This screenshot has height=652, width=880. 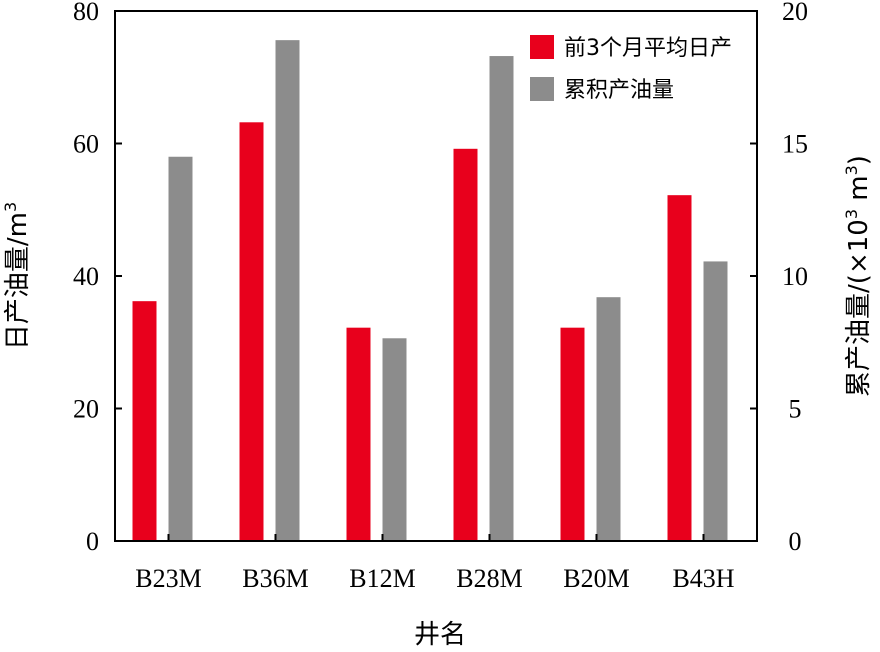 What do you see at coordinates (542, 89) in the screenshot?
I see `legend-swatch-cumulative` at bounding box center [542, 89].